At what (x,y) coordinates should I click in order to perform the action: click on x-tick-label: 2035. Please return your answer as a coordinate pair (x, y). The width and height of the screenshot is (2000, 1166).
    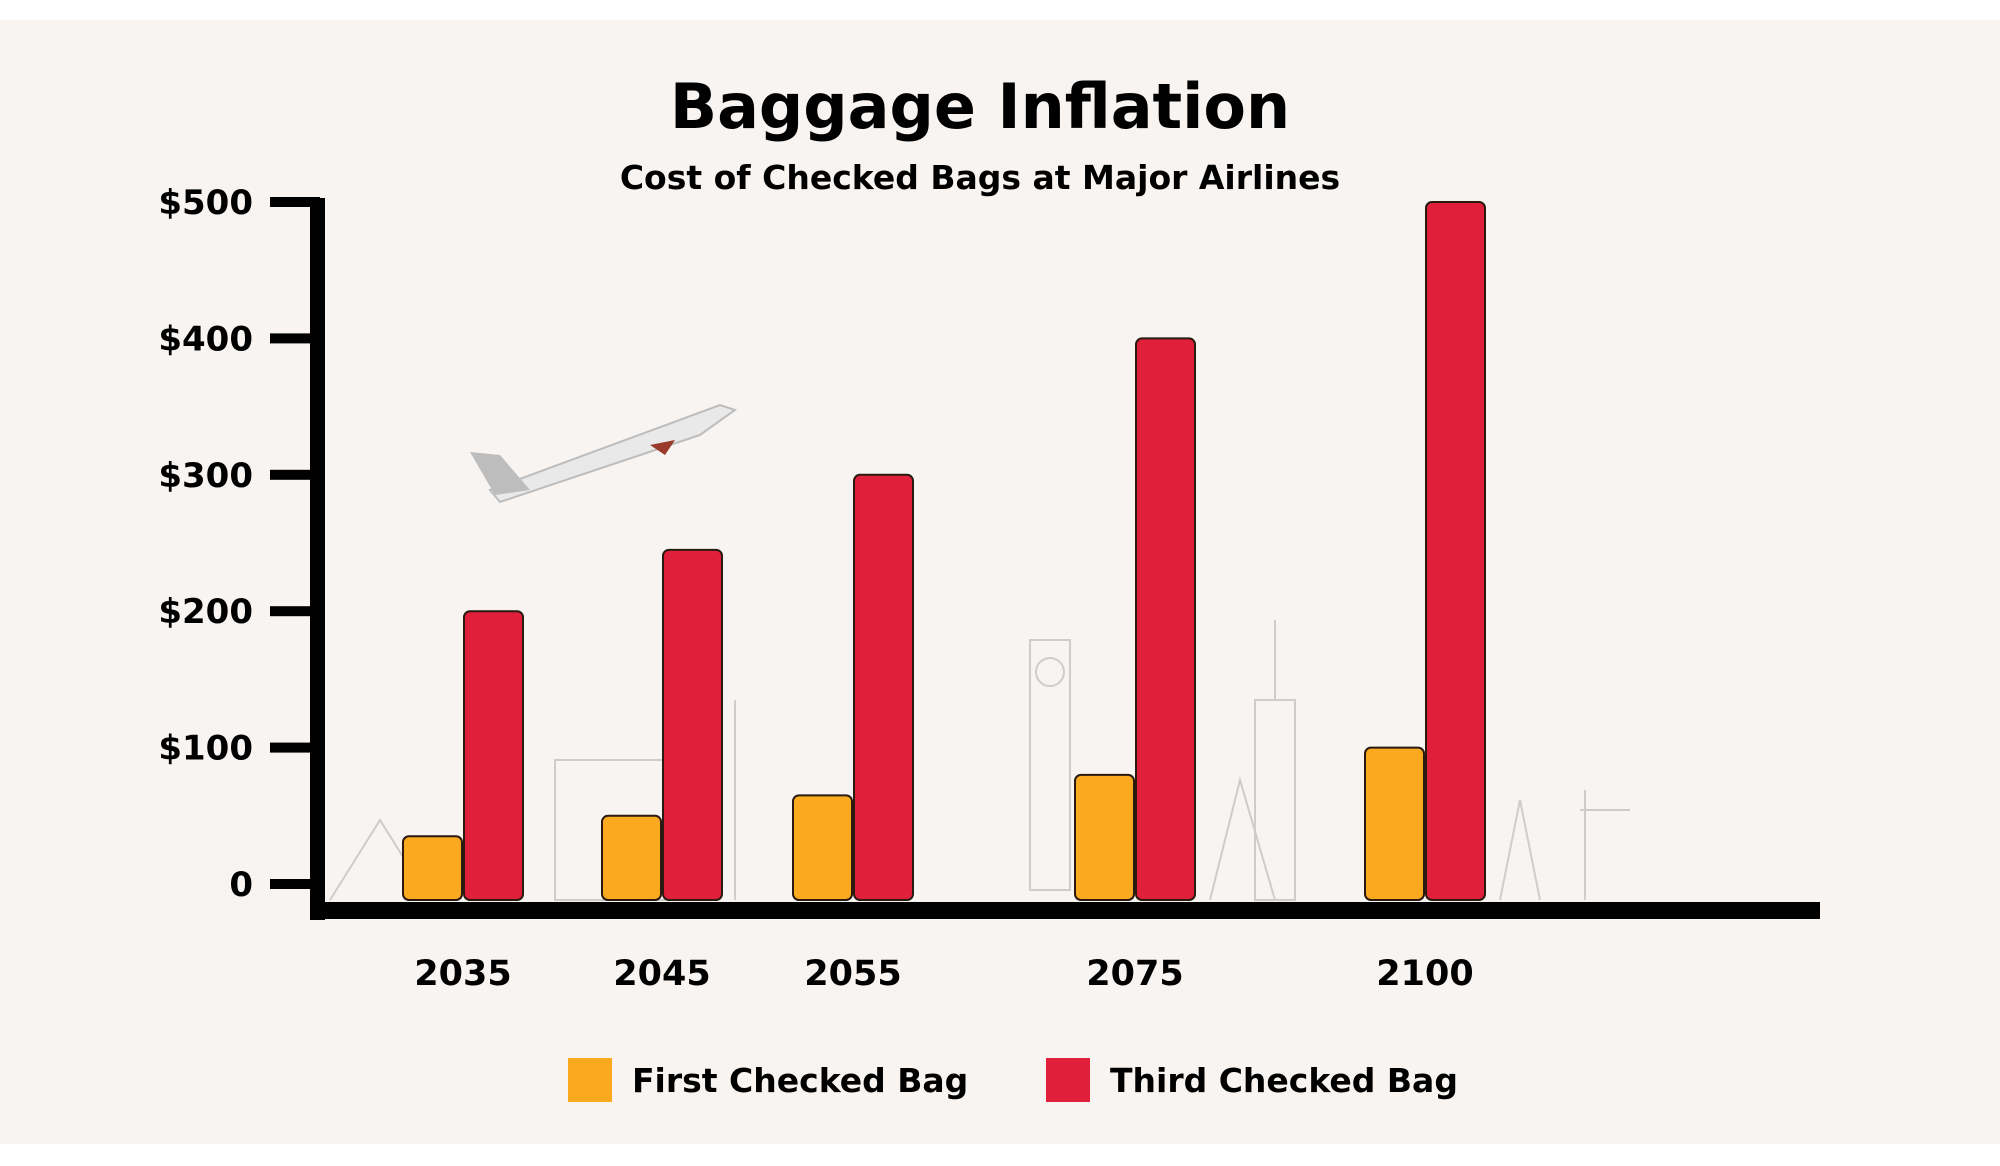
    Looking at the image, I should click on (462, 974).